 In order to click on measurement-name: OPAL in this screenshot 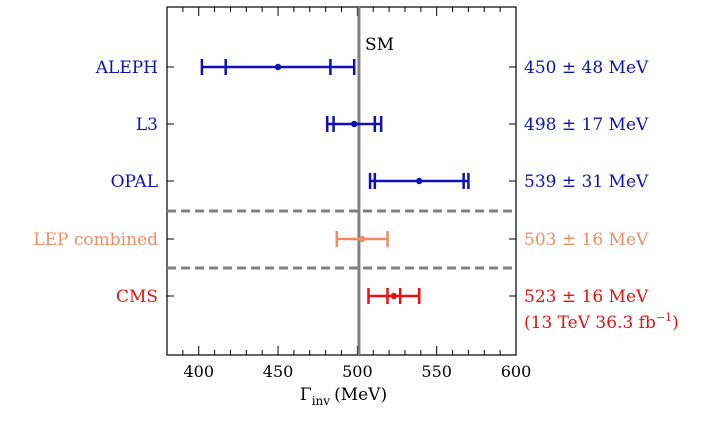, I will do `click(134, 182)`.